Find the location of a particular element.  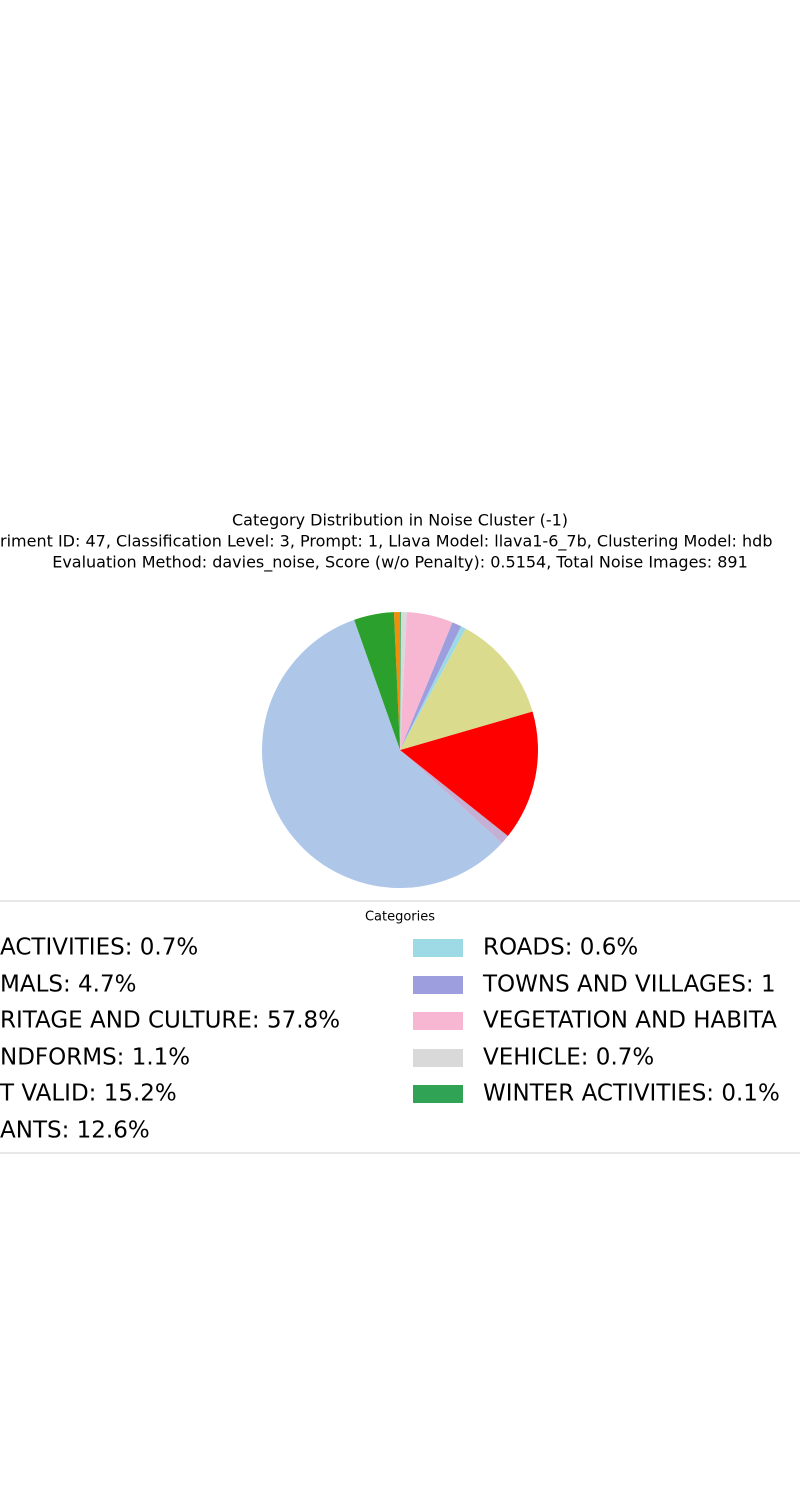

legend-label: TOWNS AND VILLAGES: 1 is located at coordinates (629, 985).